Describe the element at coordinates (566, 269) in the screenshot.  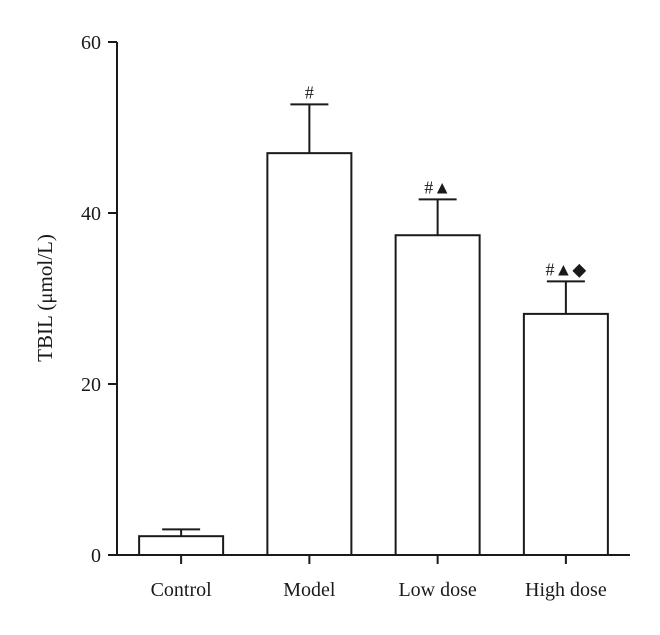
I see `significance-label: #▲◆` at that location.